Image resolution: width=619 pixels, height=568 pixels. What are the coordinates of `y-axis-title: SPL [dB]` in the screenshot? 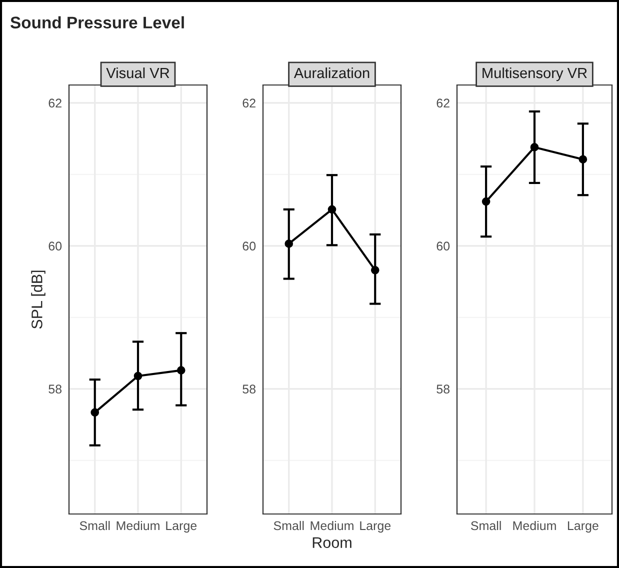 It's located at (38, 299).